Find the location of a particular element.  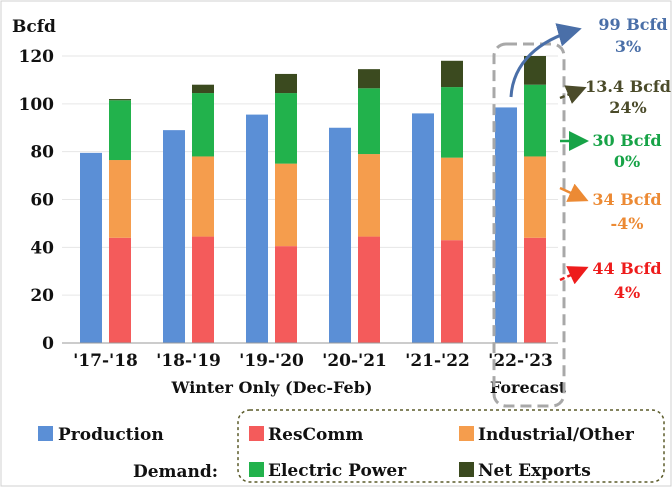

x-category-label: '18-'19 is located at coordinates (188, 361).